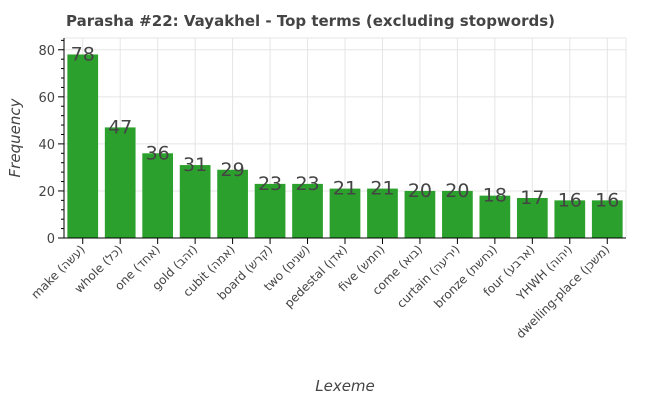  What do you see at coordinates (15, 137) in the screenshot?
I see `y-axis-label: Frequency` at bounding box center [15, 137].